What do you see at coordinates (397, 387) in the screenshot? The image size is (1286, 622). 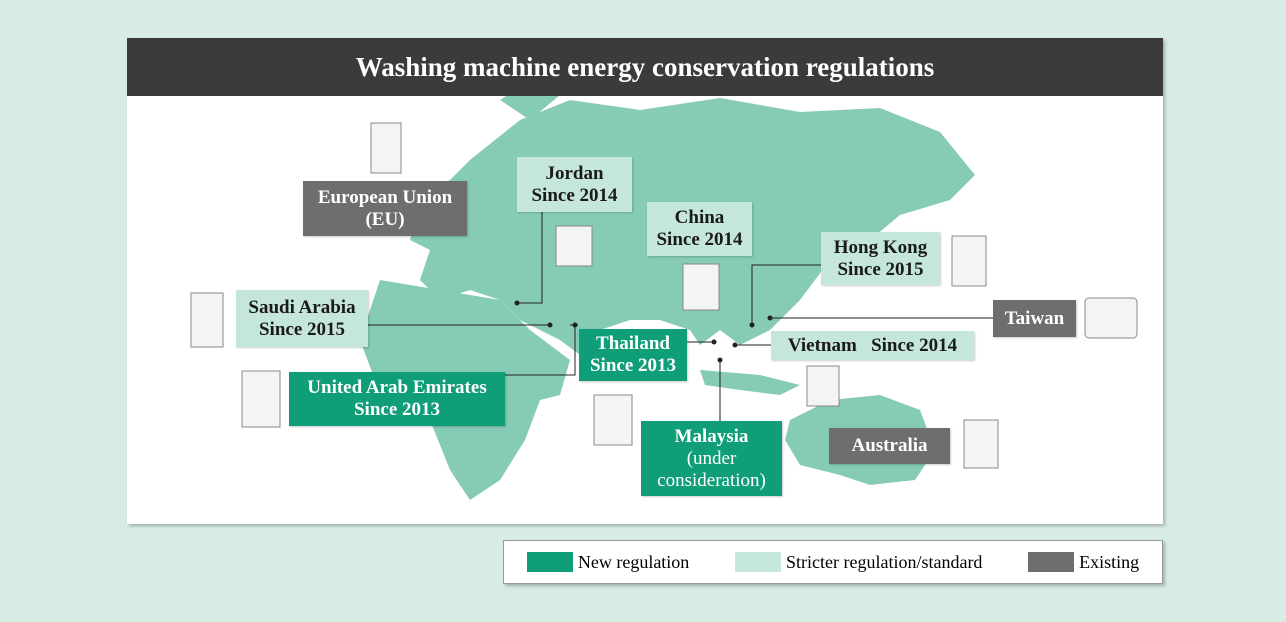 I see `region-label: United Arab Emirates` at bounding box center [397, 387].